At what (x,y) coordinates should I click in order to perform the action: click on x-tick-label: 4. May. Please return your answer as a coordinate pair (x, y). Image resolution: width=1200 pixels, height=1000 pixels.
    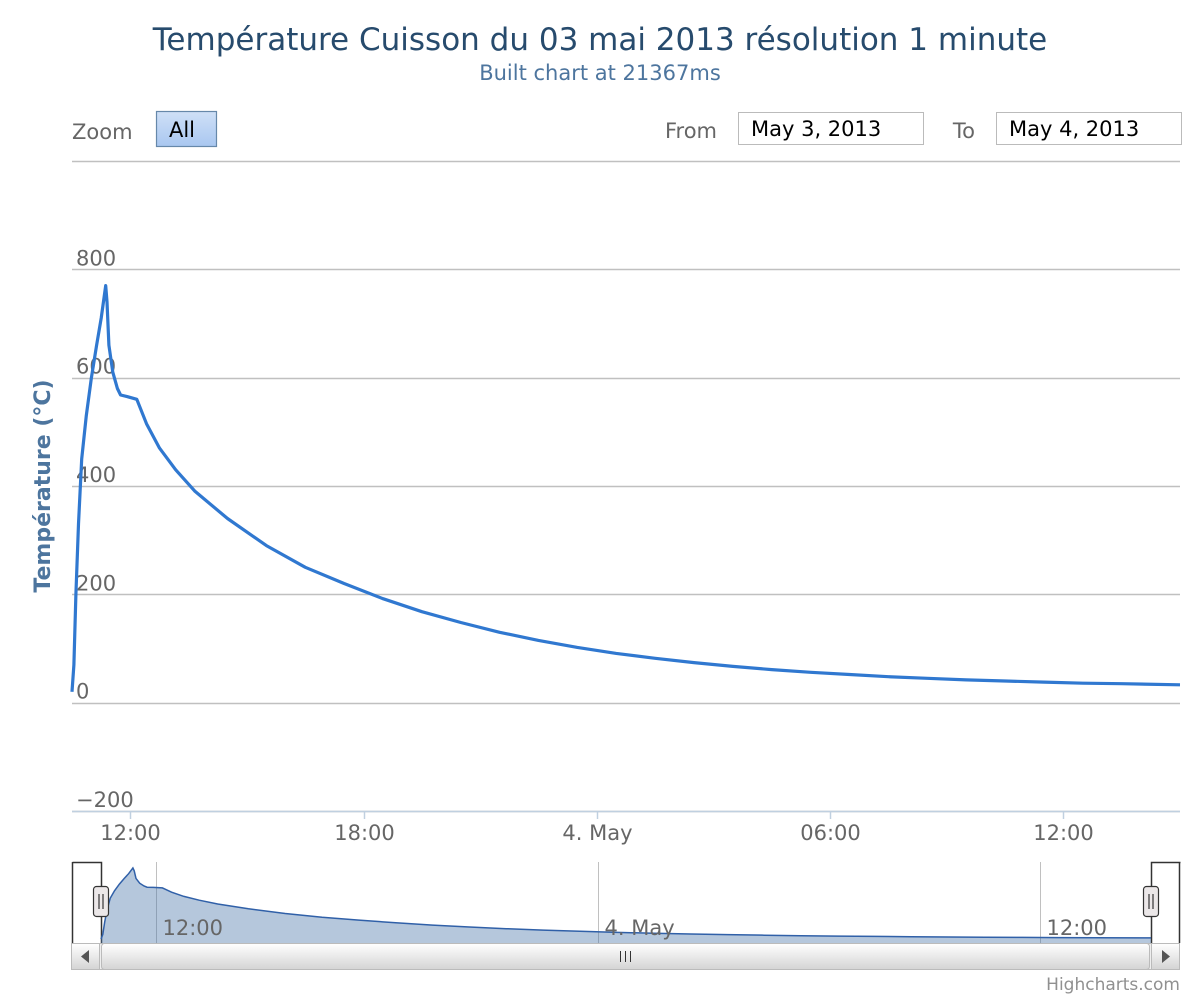
    Looking at the image, I should click on (597, 833).